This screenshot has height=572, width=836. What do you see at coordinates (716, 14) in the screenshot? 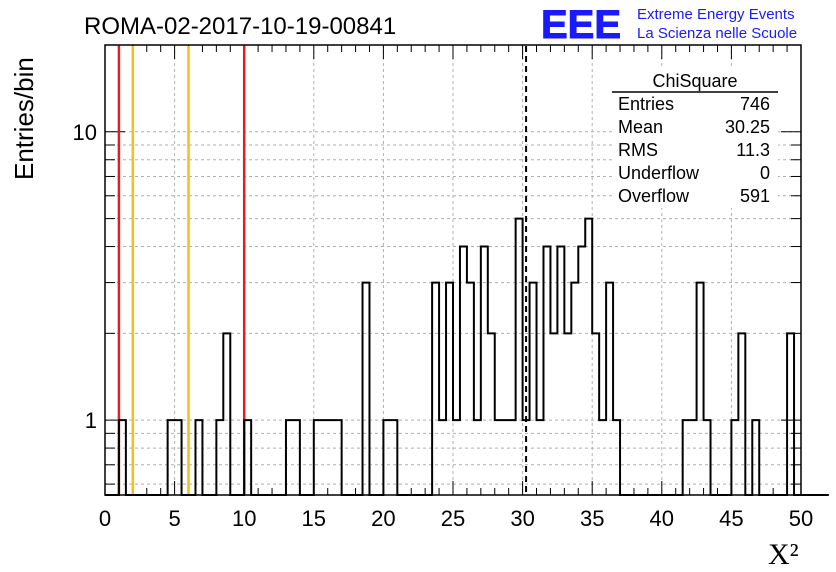
I see `logo-line-1: Extreme Energy Events` at bounding box center [716, 14].